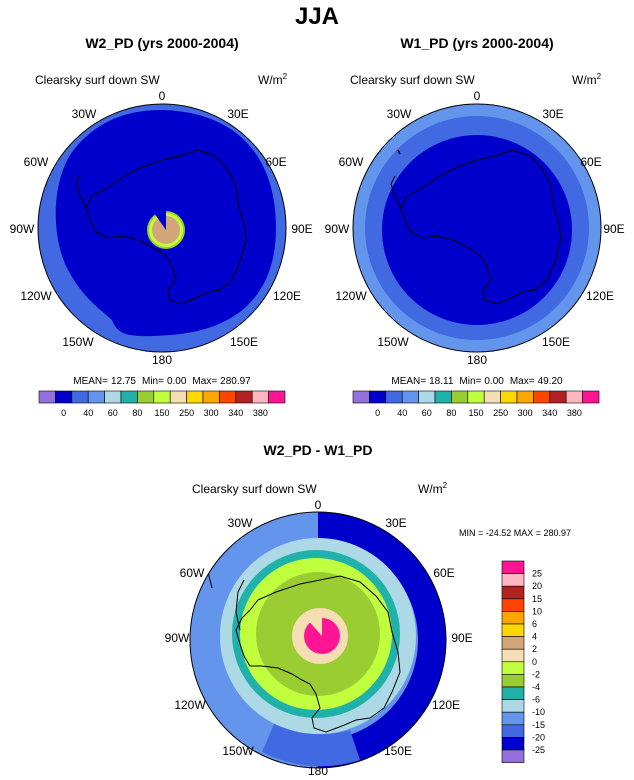 The height and width of the screenshot is (780, 634). What do you see at coordinates (318, 654) in the screenshot?
I see `panel-diff-antarctica-coast` at bounding box center [318, 654].